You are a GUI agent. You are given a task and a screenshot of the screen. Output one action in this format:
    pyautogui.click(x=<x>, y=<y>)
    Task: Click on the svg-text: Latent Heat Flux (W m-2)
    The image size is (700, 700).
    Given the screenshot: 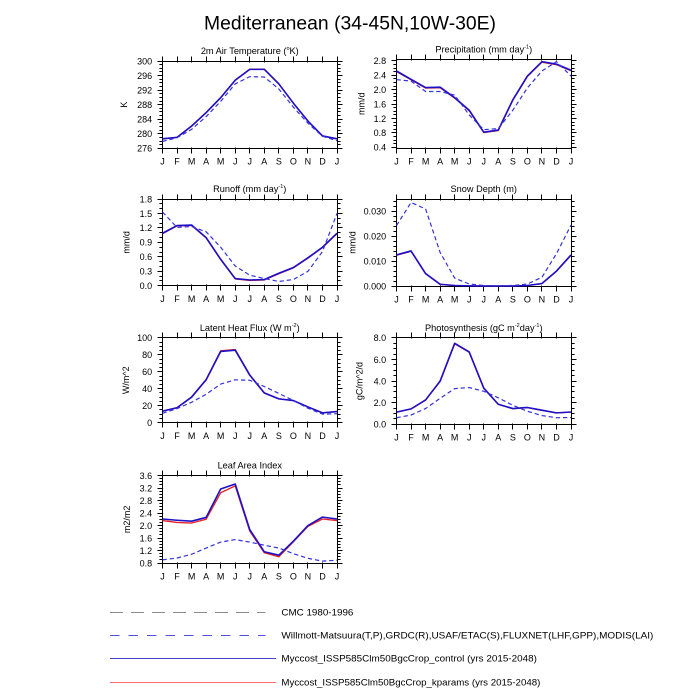 What is the action you would take?
    pyautogui.click(x=250, y=328)
    